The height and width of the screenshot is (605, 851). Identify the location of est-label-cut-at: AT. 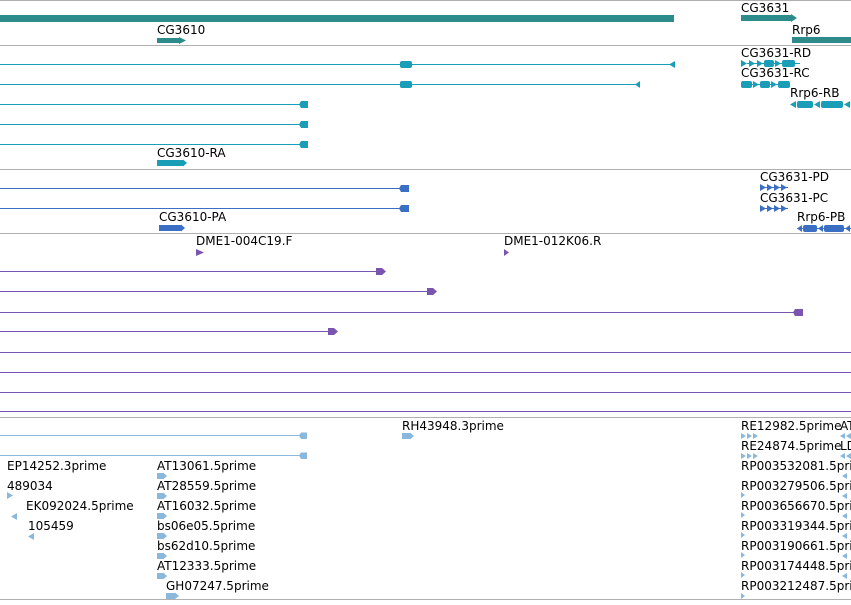
(845, 426).